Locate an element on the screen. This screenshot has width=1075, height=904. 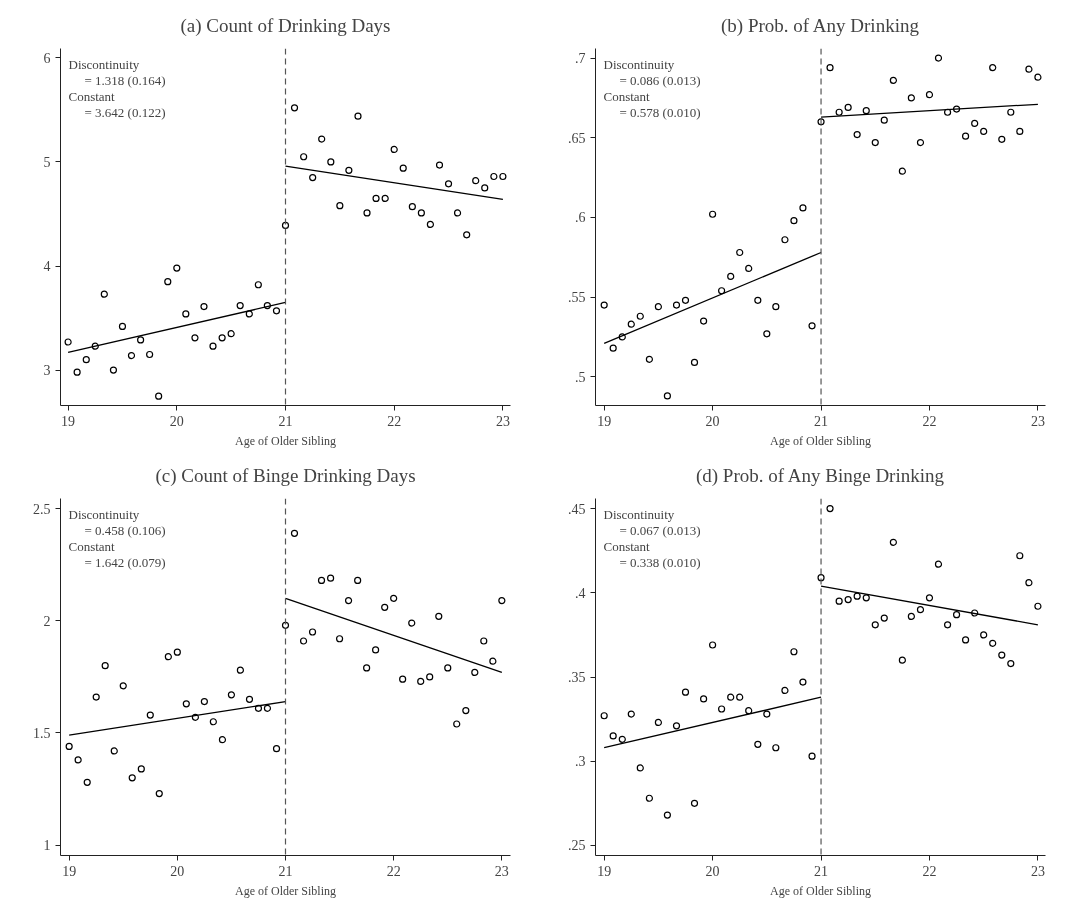
y-tick-label: .35 is located at coordinates (577, 677).